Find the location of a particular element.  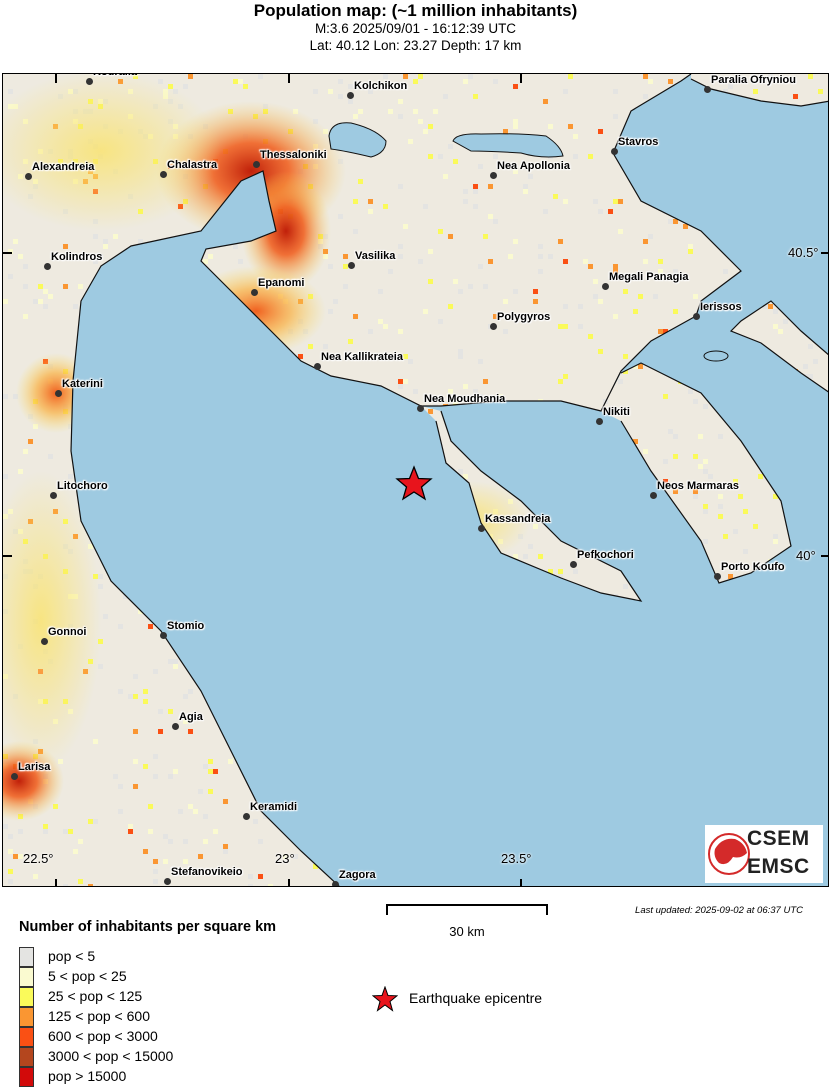

legend-label: 5 < pop < 25 is located at coordinates (87, 976).